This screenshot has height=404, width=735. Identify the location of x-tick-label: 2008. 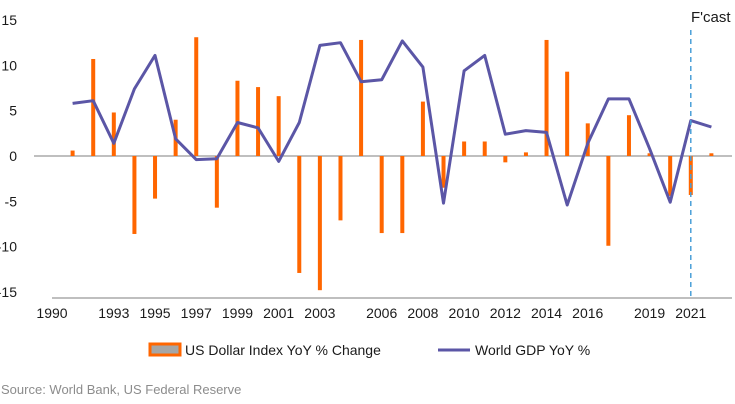
(422, 313).